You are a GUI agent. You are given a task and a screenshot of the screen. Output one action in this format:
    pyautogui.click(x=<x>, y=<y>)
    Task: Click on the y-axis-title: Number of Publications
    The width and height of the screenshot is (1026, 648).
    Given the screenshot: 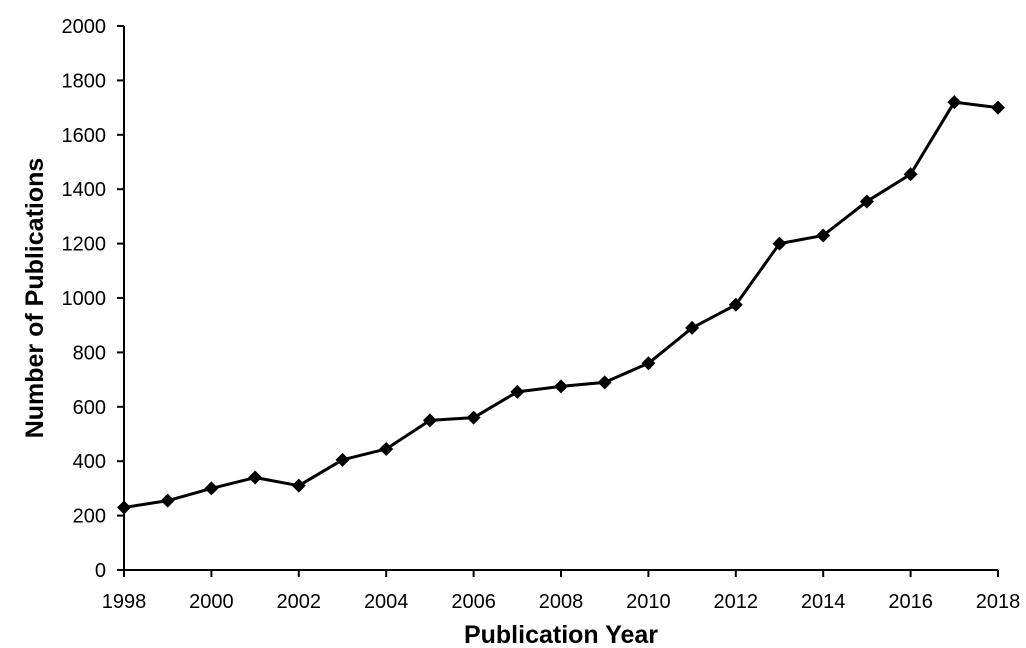 What is the action you would take?
    pyautogui.click(x=35, y=298)
    